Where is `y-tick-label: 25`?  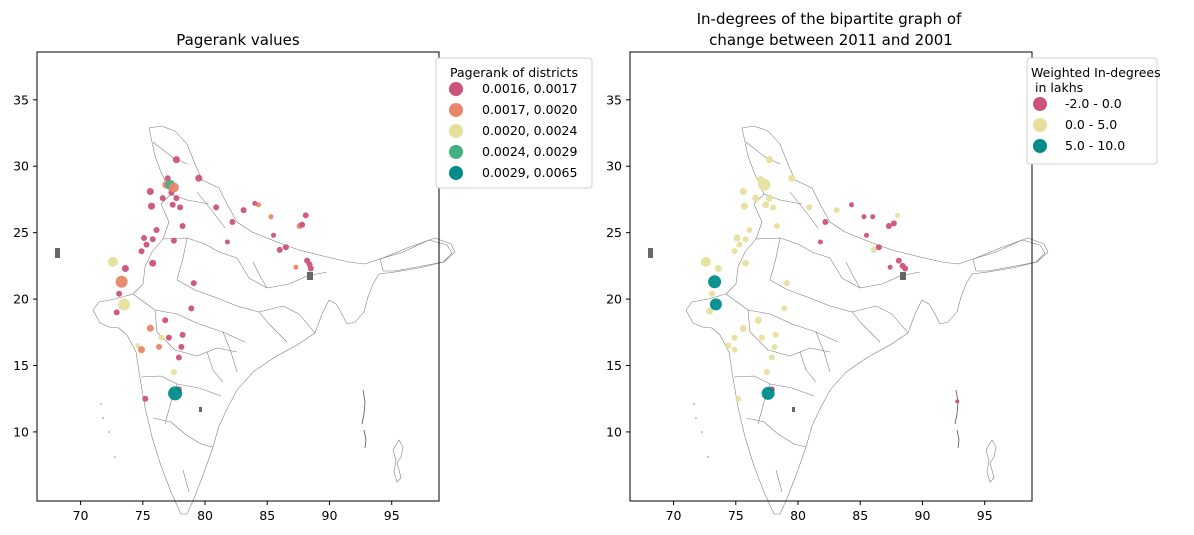
y-tick-label: 25 is located at coordinates (614, 232).